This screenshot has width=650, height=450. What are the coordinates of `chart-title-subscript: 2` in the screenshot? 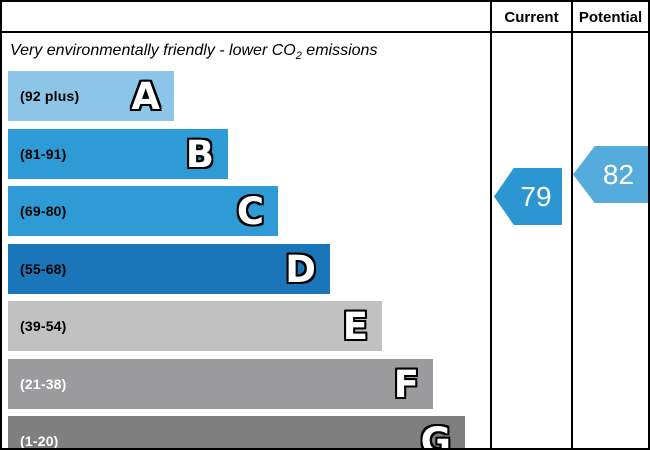 It's located at (298, 56).